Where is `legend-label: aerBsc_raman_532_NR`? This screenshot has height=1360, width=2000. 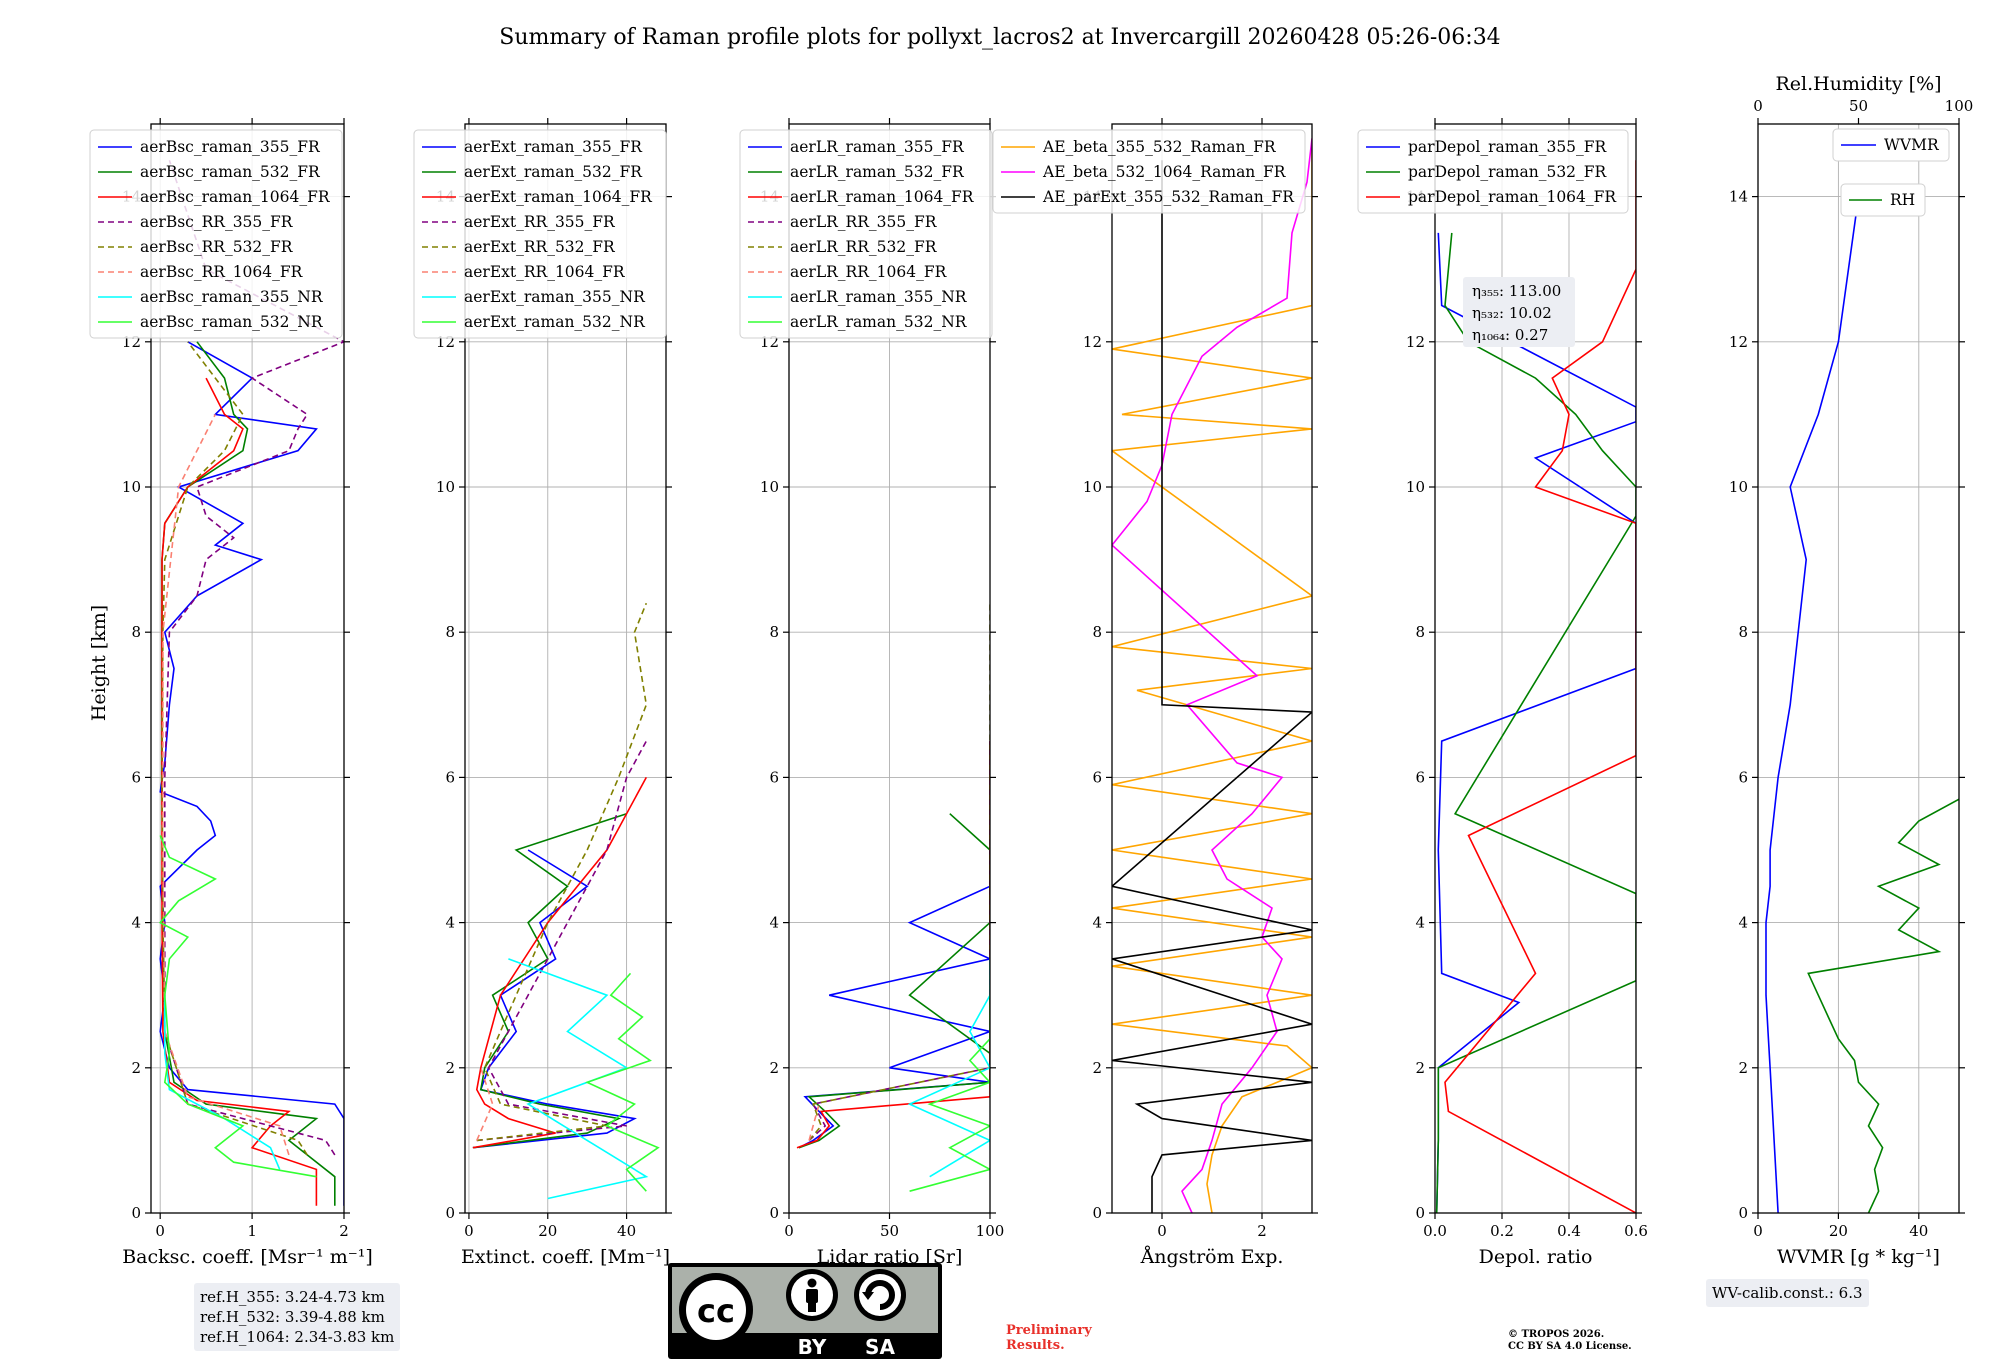
legend-label: aerBsc_raman_532_NR is located at coordinates (232, 322).